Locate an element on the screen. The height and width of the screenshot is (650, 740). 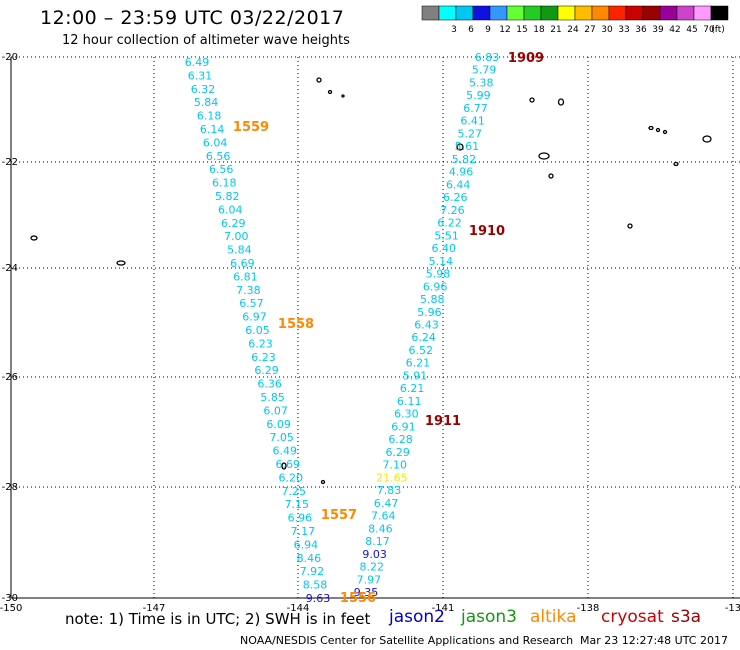
pass-time-label: 1556 is located at coordinates (358, 598).